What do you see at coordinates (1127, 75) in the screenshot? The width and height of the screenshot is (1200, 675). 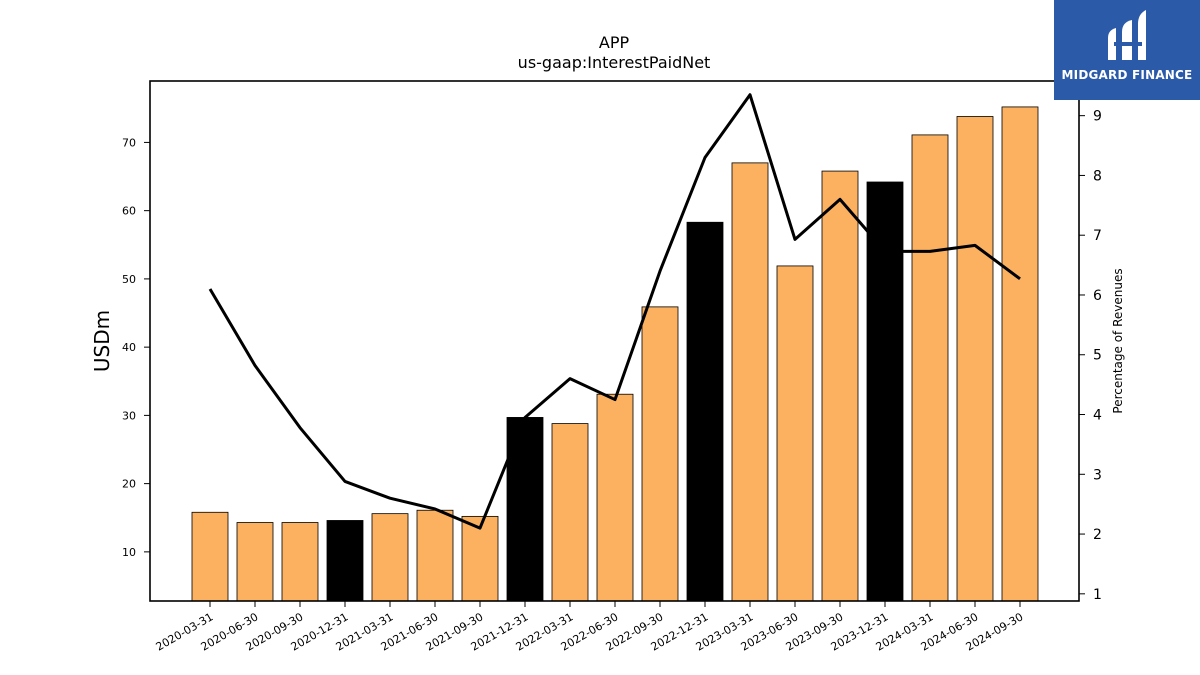 I see `logo-text: MIDGARD FINANCE` at bounding box center [1127, 75].